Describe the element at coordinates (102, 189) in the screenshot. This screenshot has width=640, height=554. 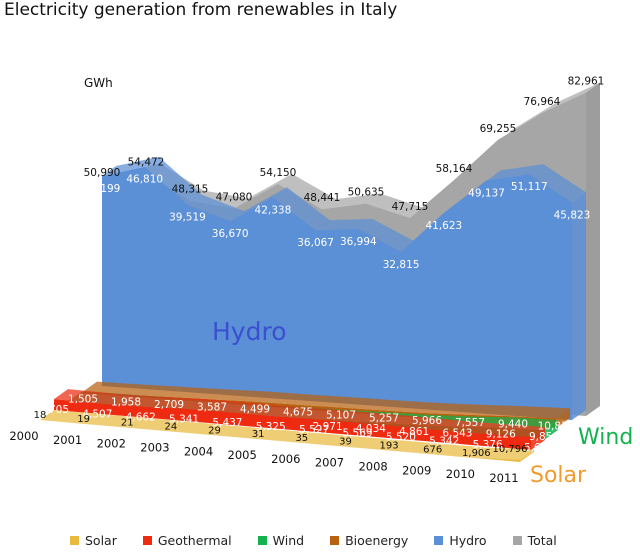
I see `data-label-hydro-2000: 44,199` at that location.